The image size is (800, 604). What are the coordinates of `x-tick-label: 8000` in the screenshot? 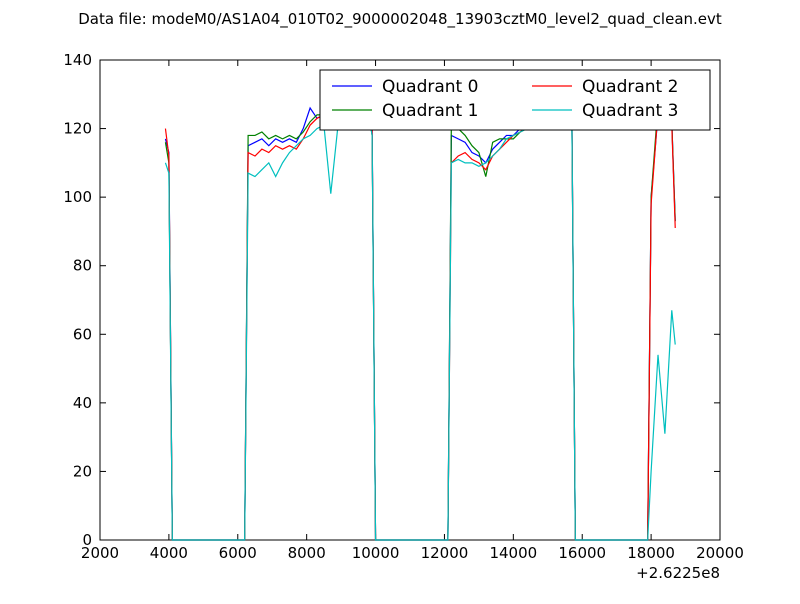 It's located at (307, 553).